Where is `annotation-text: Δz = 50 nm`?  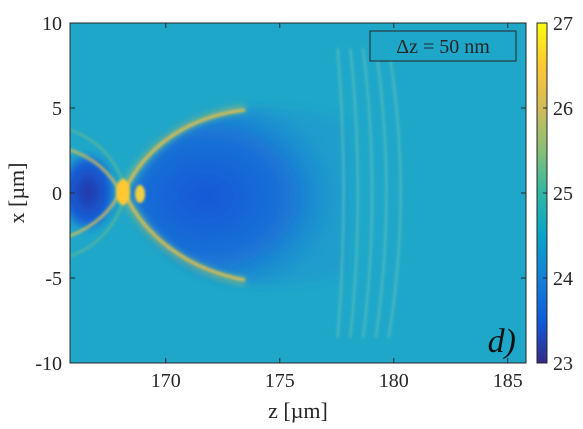 annotation-text: Δz = 50 nm is located at coordinates (443, 47).